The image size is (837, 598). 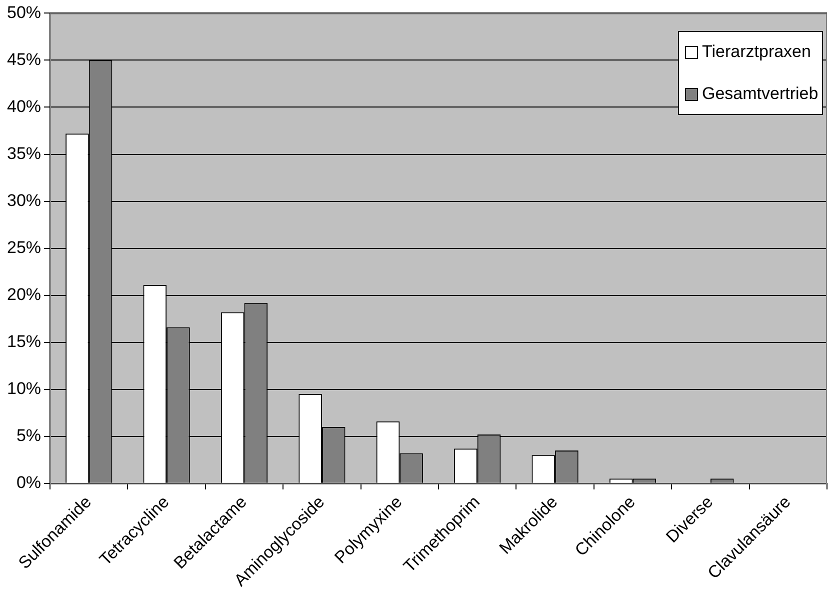 What do you see at coordinates (24, 388) in the screenshot?
I see `y-tick-label: 10%` at bounding box center [24, 388].